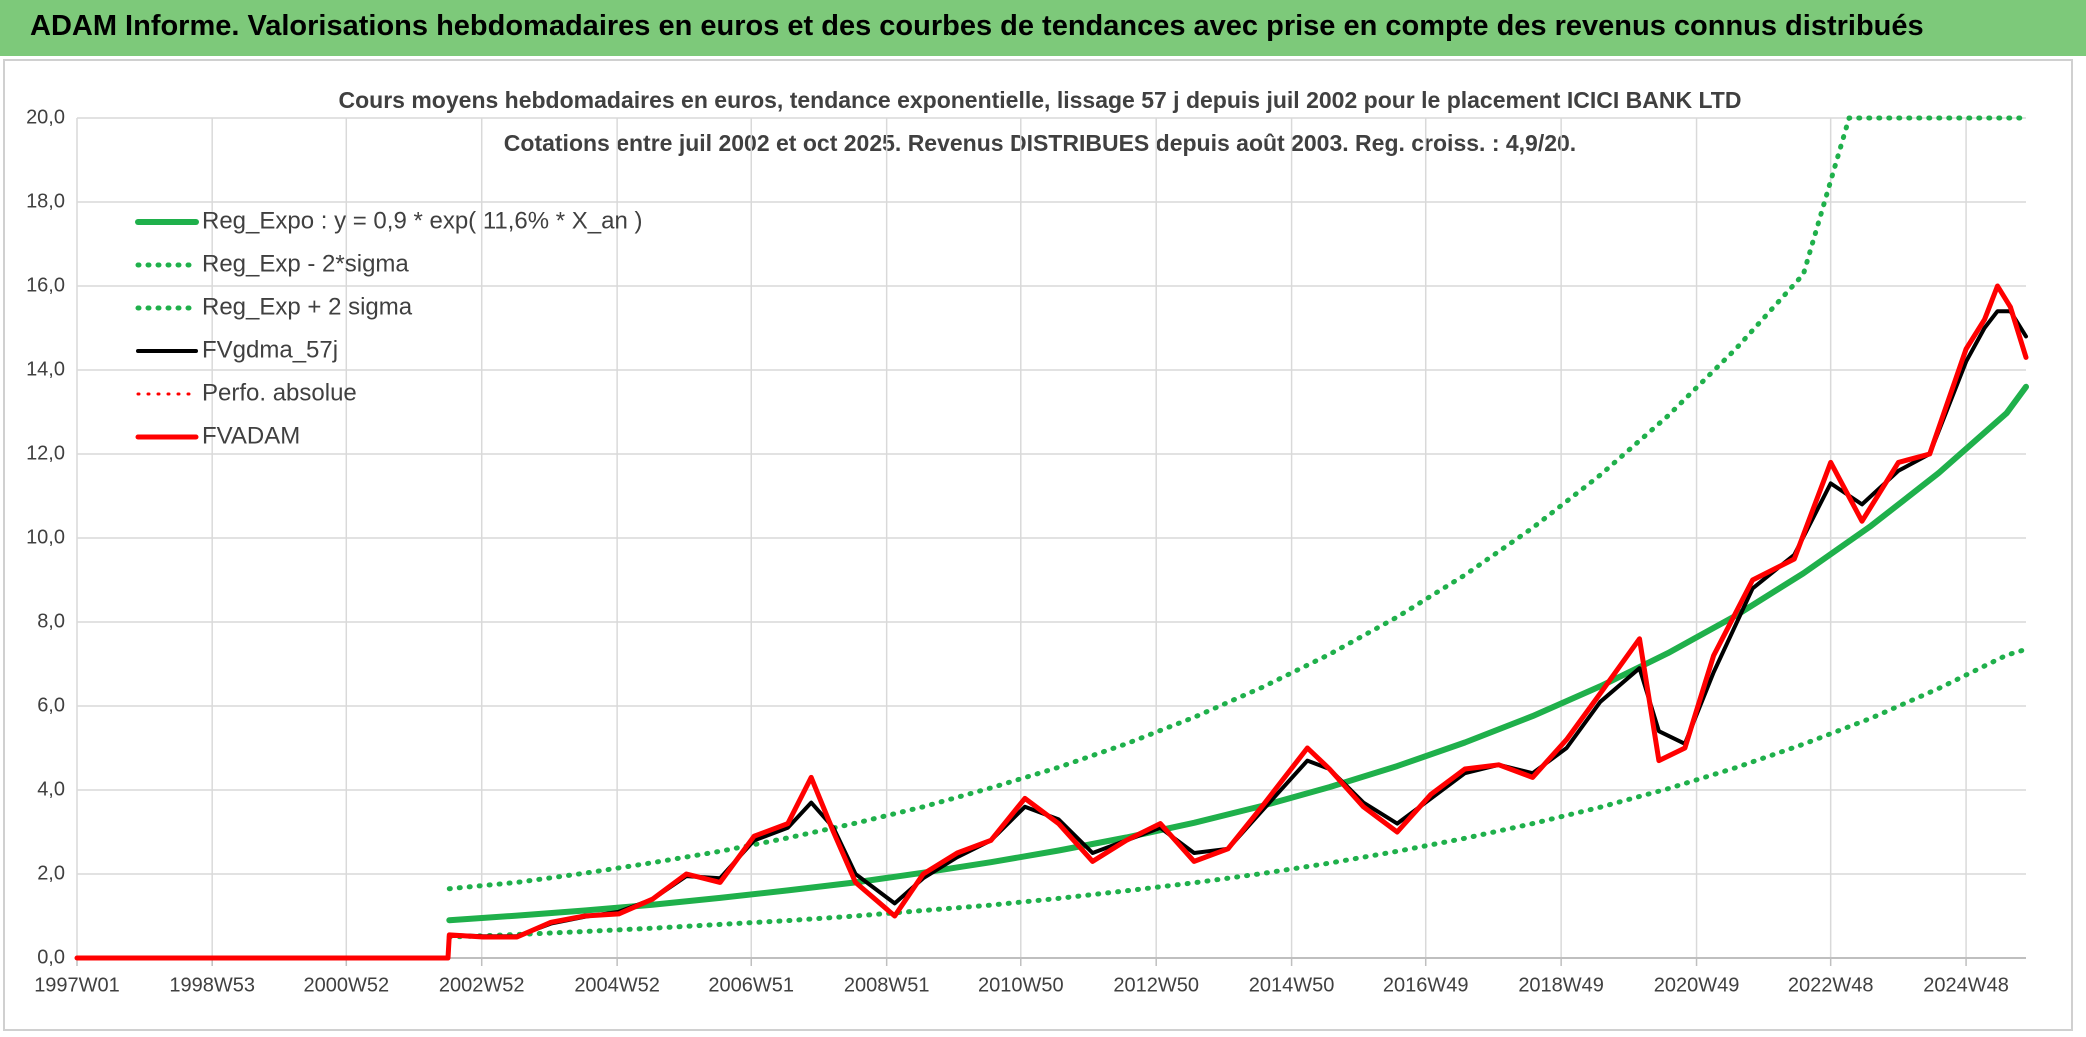  What do you see at coordinates (45, 285) in the screenshot?
I see `y-tick-label: 16,0` at bounding box center [45, 285].